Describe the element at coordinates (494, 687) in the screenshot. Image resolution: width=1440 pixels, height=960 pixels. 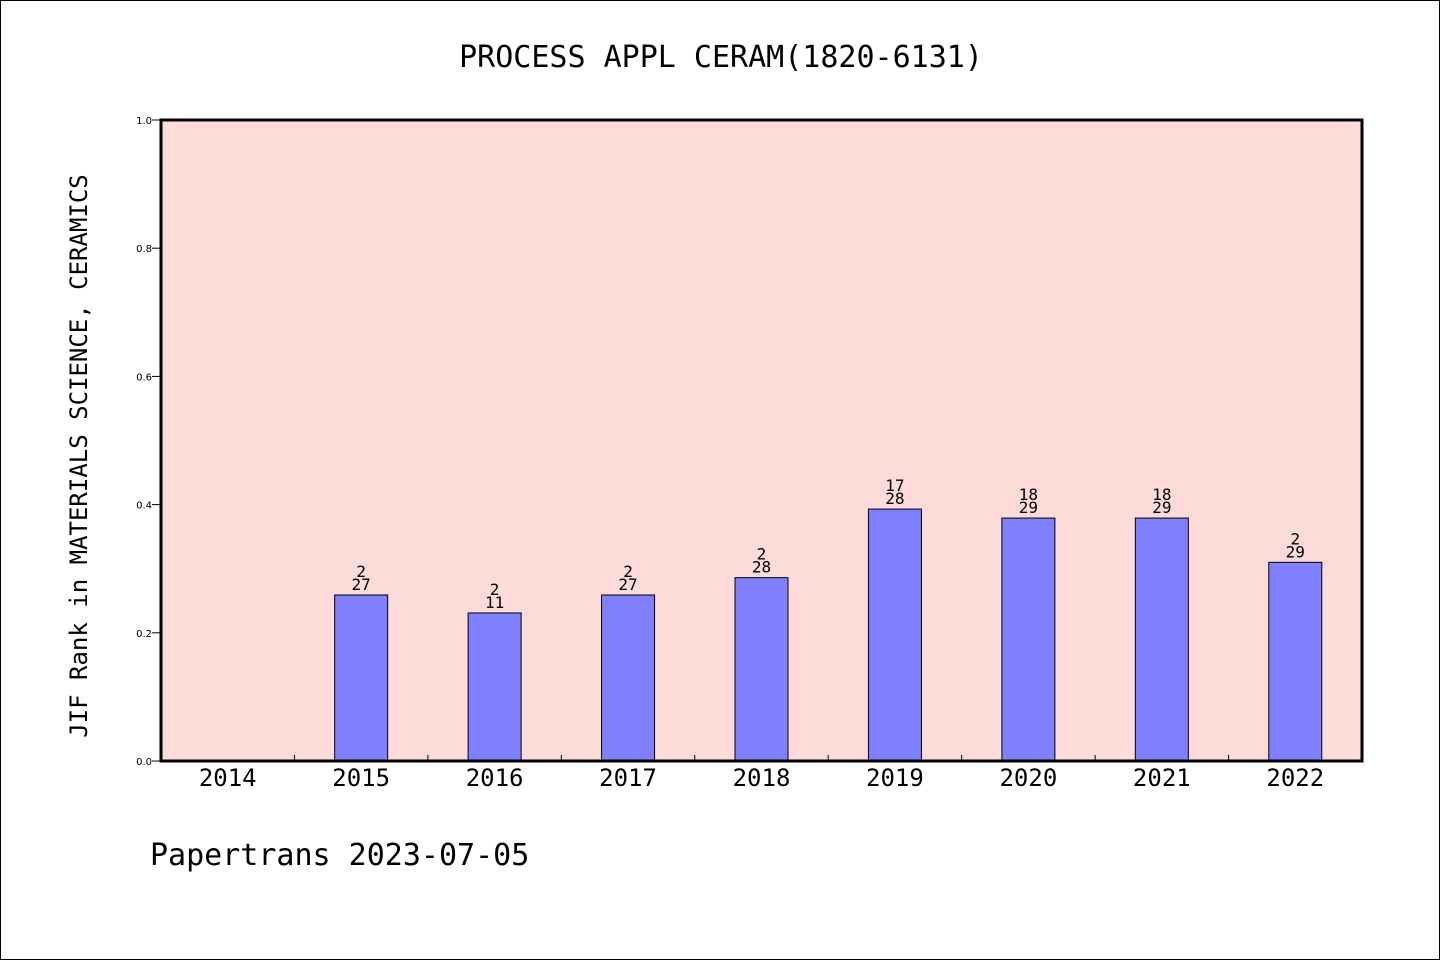
I see `bar-2016` at that location.